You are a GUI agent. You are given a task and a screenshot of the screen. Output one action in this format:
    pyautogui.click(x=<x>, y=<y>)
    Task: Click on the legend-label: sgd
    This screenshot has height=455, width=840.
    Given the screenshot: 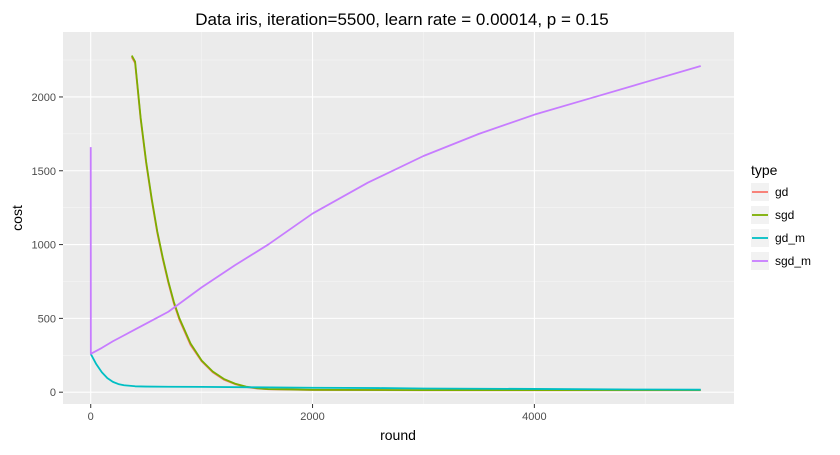 What is the action you would take?
    pyautogui.click(x=784, y=215)
    